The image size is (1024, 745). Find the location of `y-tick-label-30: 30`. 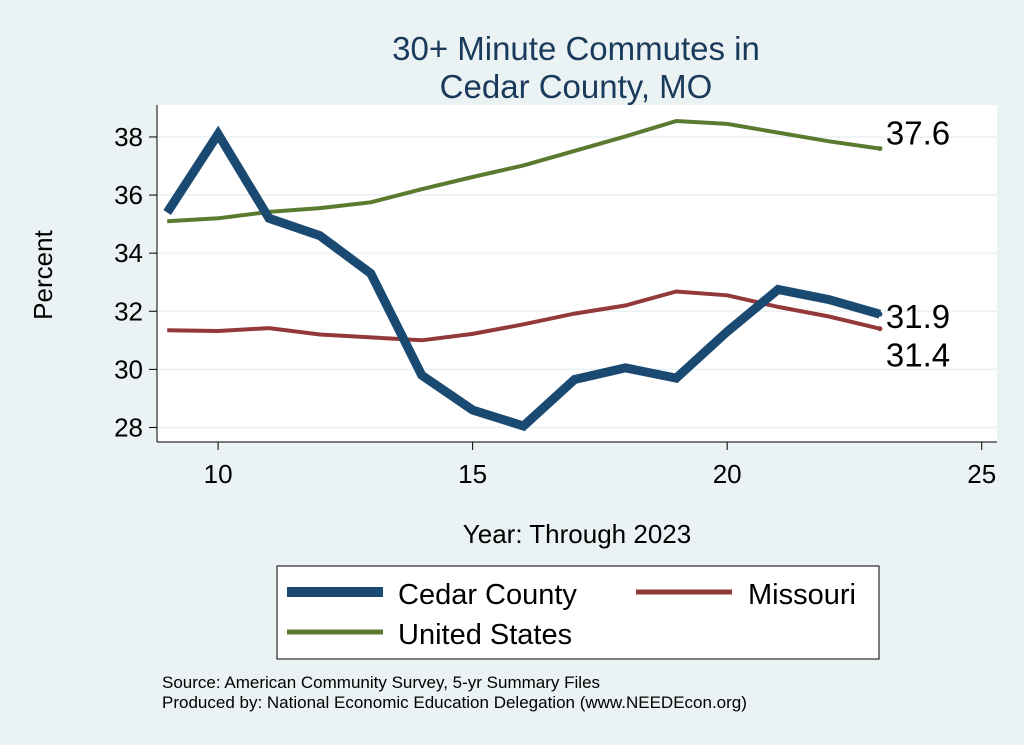

y-tick-label-30: 30 is located at coordinates (128, 369).